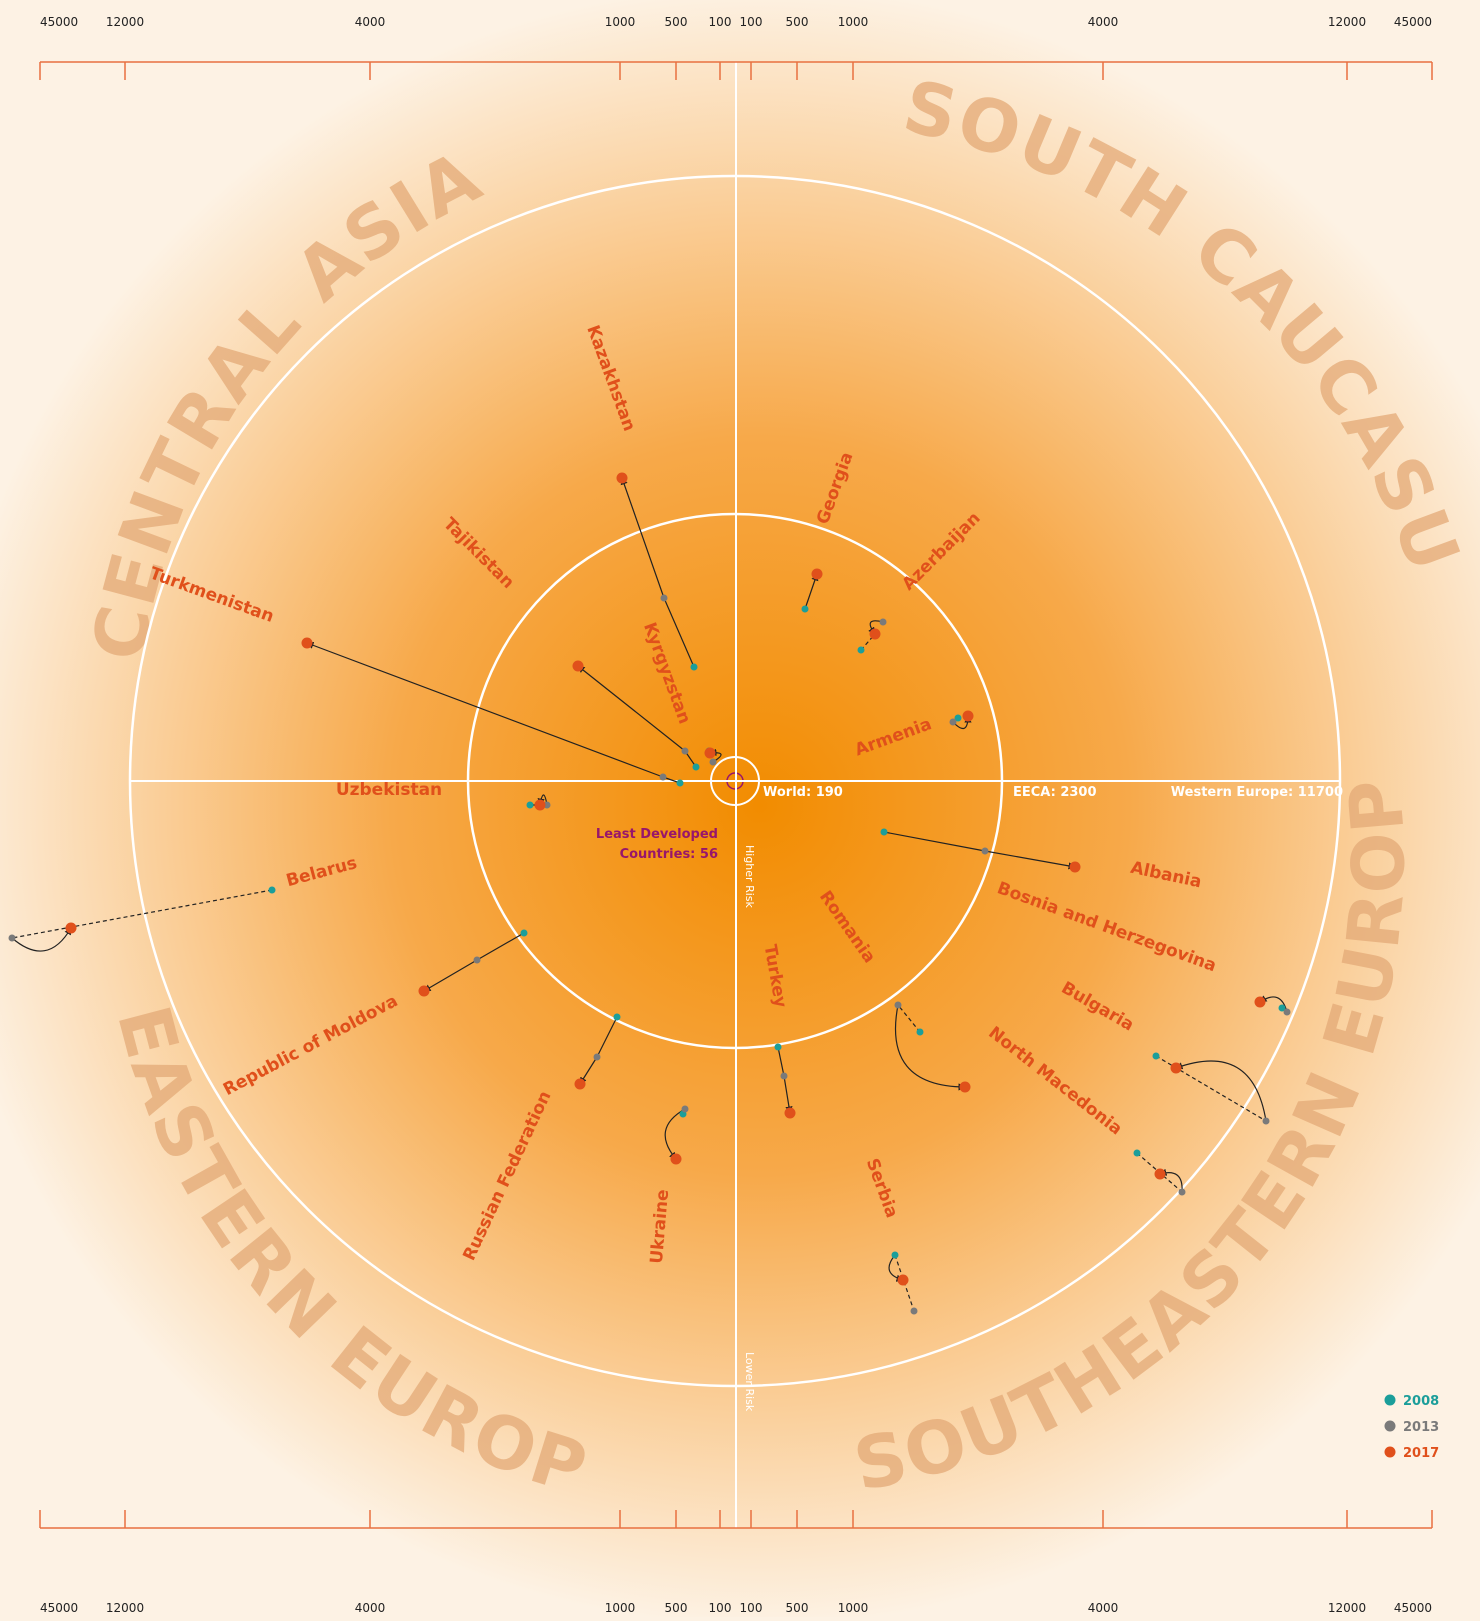 The image size is (1480, 1621). What do you see at coordinates (597, 1057) in the screenshot?
I see `russian-federation-point-2013` at bounding box center [597, 1057].